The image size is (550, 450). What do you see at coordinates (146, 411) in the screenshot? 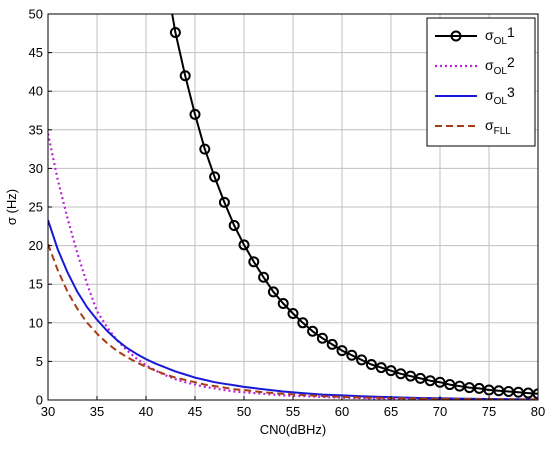
I see `x-tick-label: 40` at bounding box center [146, 411].